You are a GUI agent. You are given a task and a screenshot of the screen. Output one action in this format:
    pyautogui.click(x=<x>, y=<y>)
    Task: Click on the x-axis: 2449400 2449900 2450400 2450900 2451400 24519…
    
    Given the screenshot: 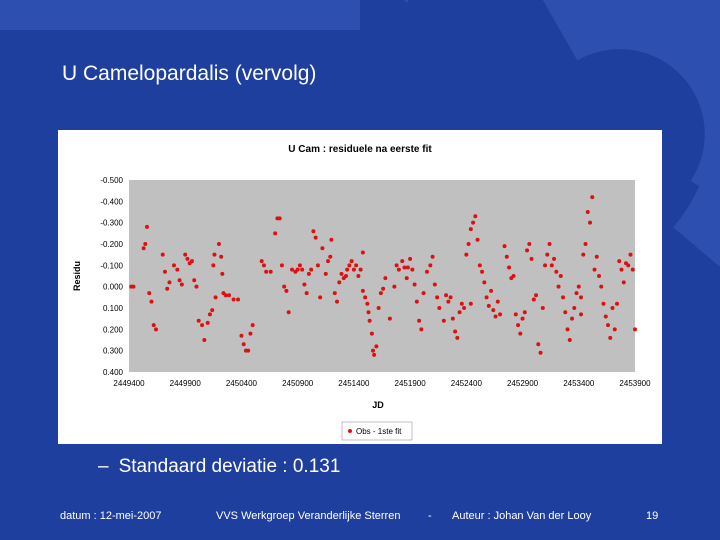 What is the action you would take?
    pyautogui.click(x=382, y=383)
    